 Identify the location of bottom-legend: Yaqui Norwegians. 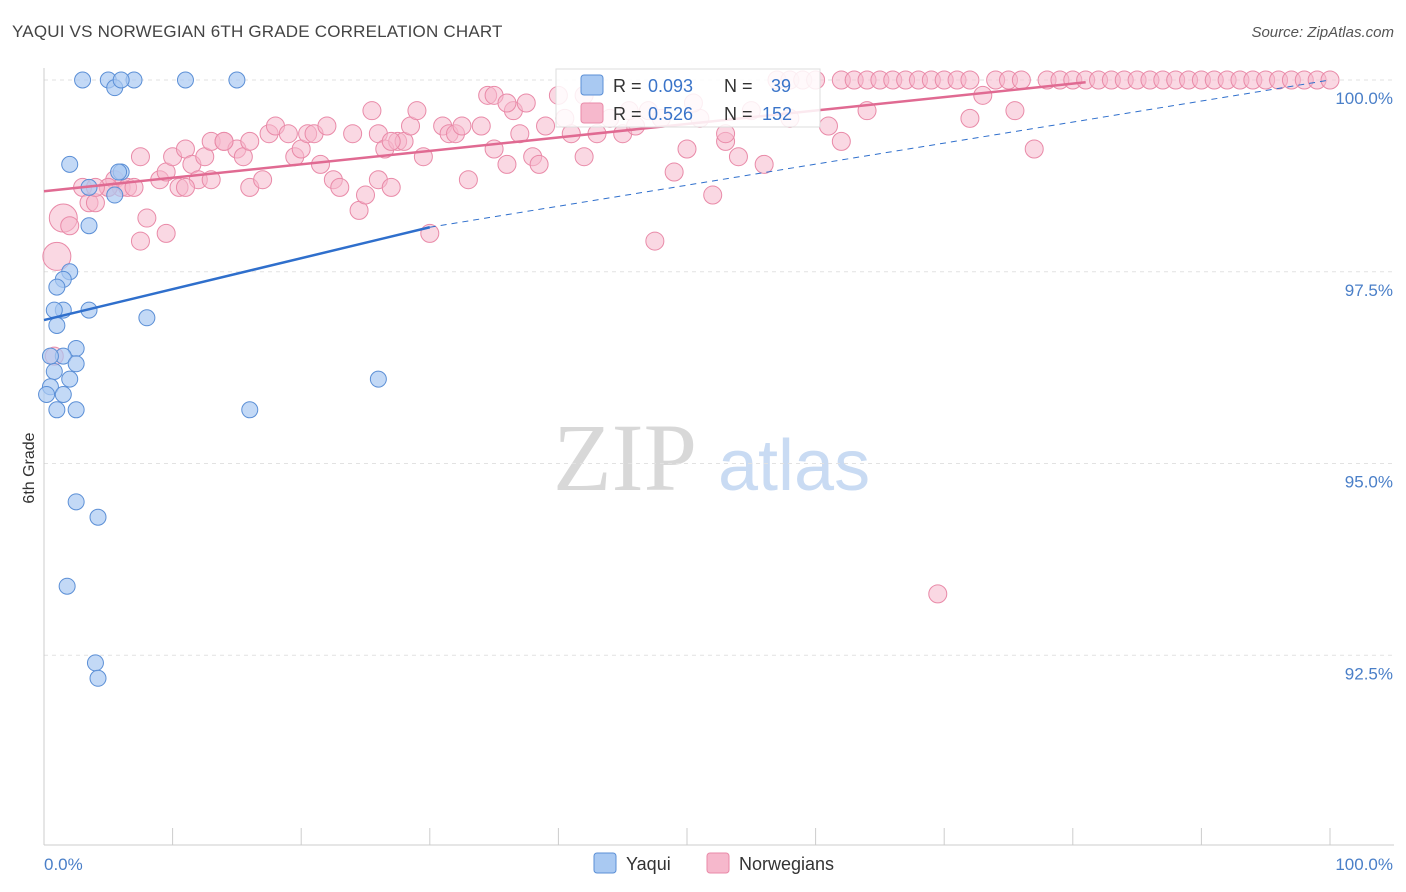
(713, 863).